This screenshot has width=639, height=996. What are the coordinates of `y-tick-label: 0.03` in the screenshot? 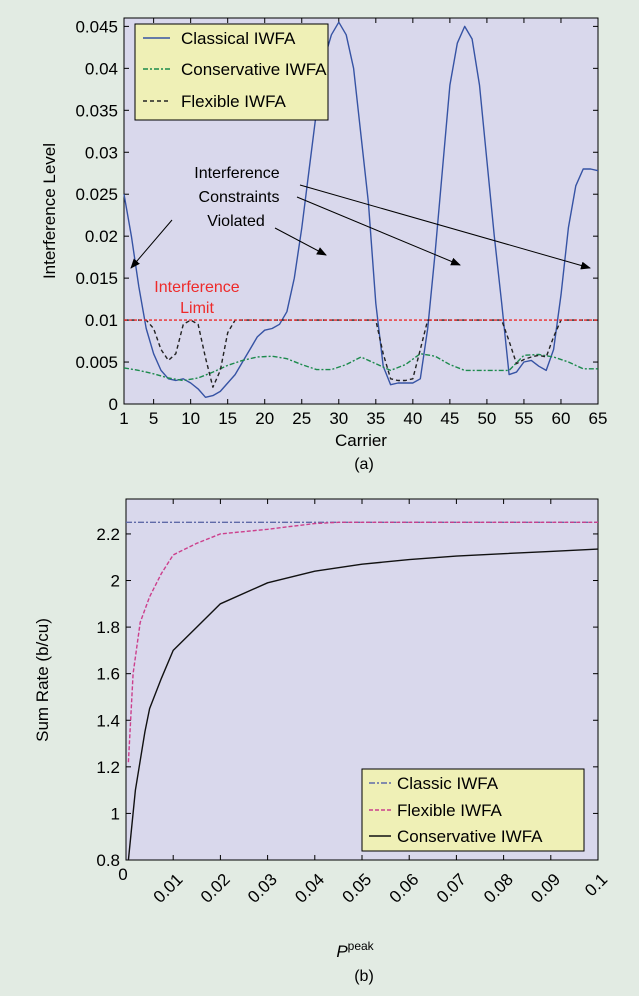 It's located at (101, 152).